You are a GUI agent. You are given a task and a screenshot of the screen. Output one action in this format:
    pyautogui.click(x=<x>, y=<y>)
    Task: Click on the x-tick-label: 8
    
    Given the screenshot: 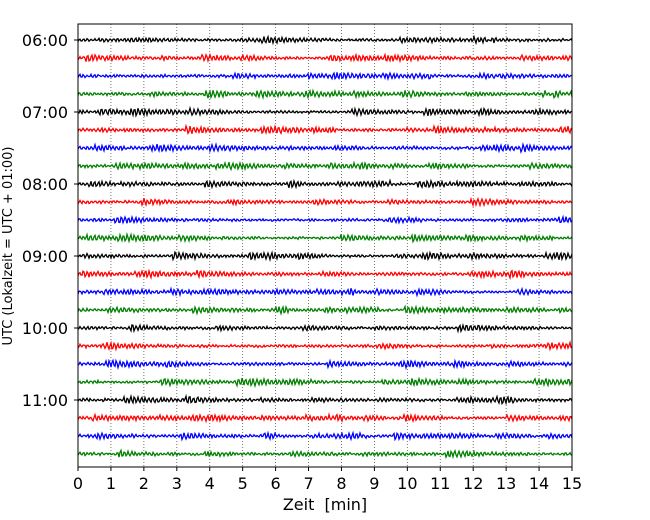 What is the action you would take?
    pyautogui.click(x=341, y=483)
    